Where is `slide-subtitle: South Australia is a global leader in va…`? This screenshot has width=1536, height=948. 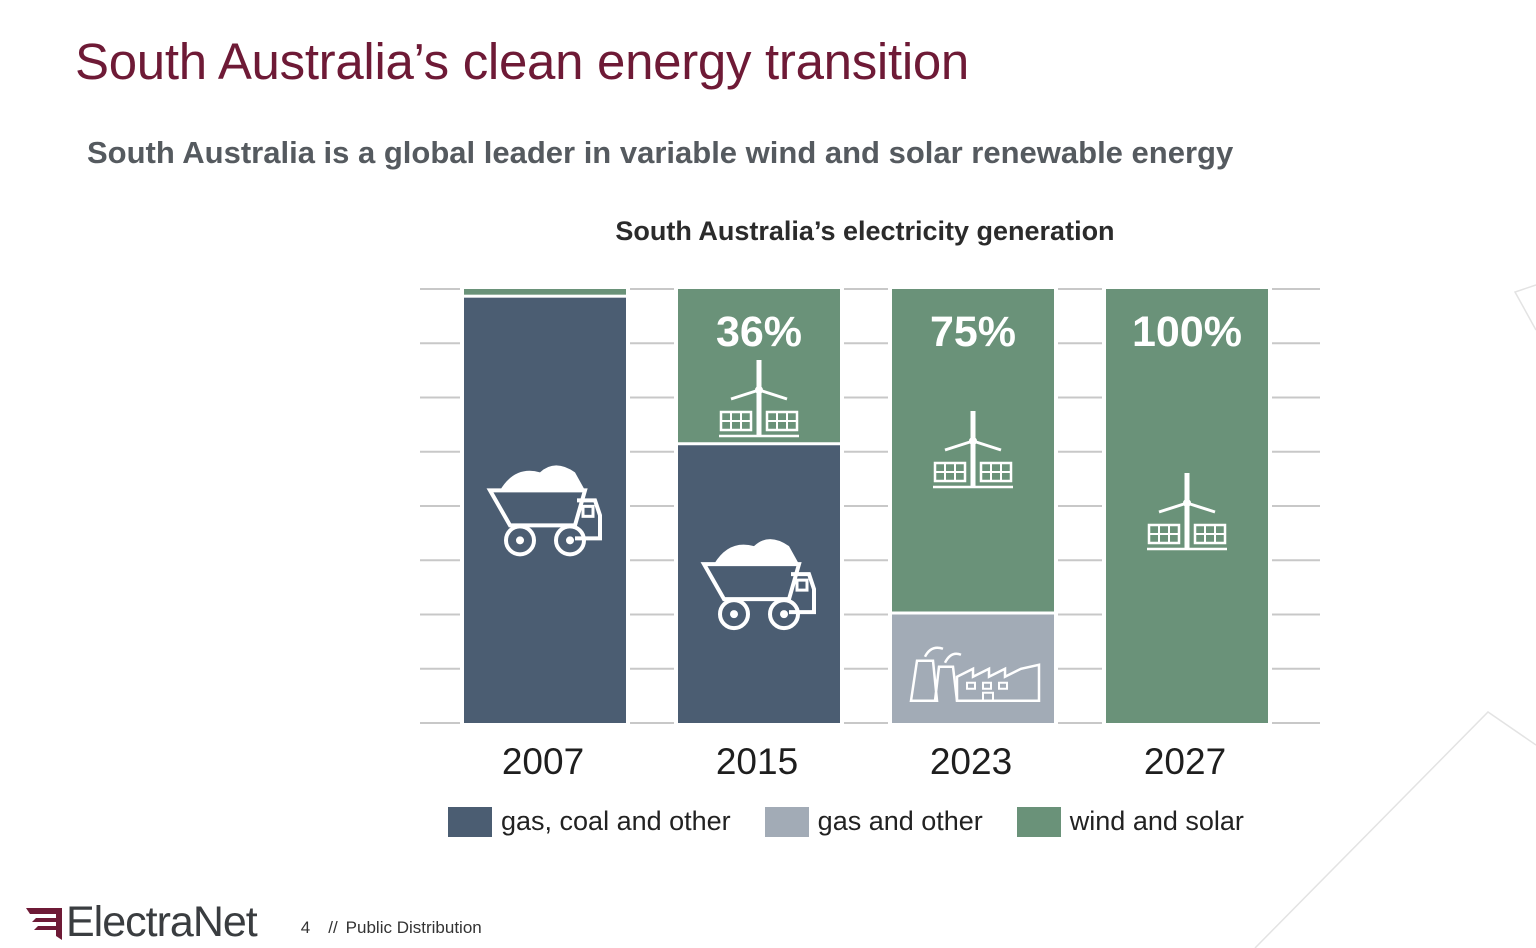 slide-subtitle: South Australia is a global leader in va… is located at coordinates (660, 152).